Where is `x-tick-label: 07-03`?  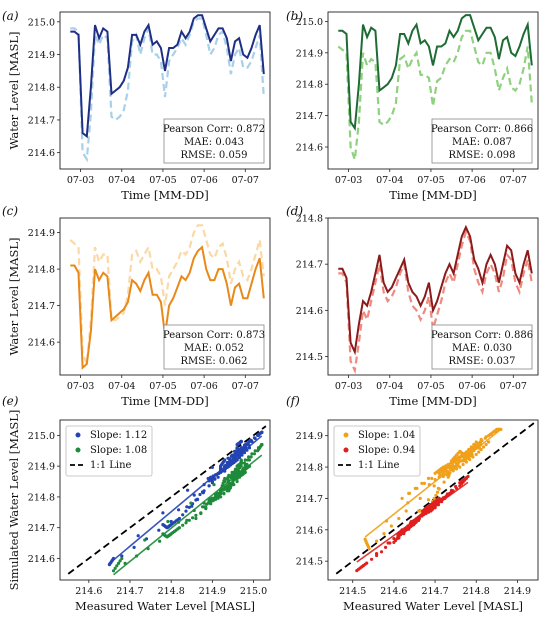 x-tick-label: 07-03 is located at coordinates (348, 386).